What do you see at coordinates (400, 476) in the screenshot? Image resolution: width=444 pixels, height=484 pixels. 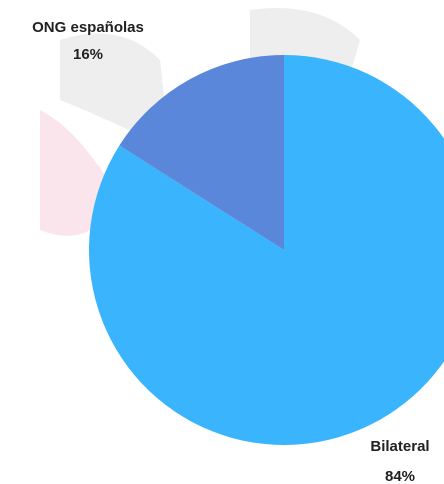 I see `slice-value-label: 84%` at bounding box center [400, 476].